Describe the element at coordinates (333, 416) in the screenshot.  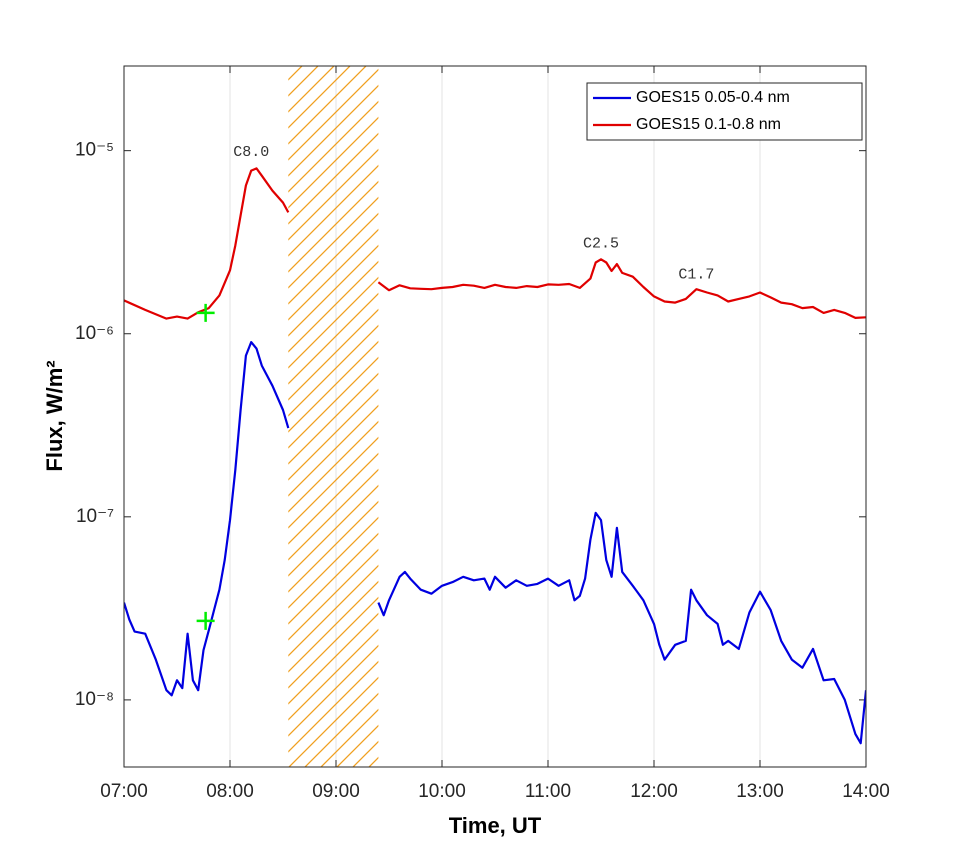
I see `data-gap` at that location.